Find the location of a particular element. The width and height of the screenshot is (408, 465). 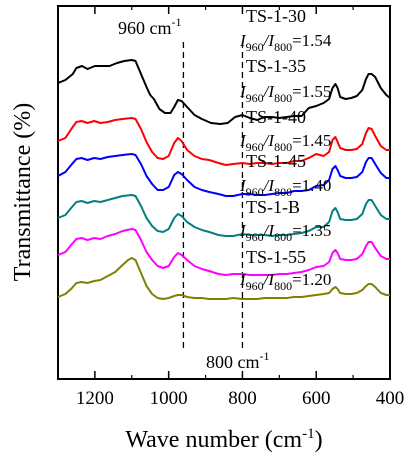

annotation-800: 800 cm-1 is located at coordinates (238, 360).